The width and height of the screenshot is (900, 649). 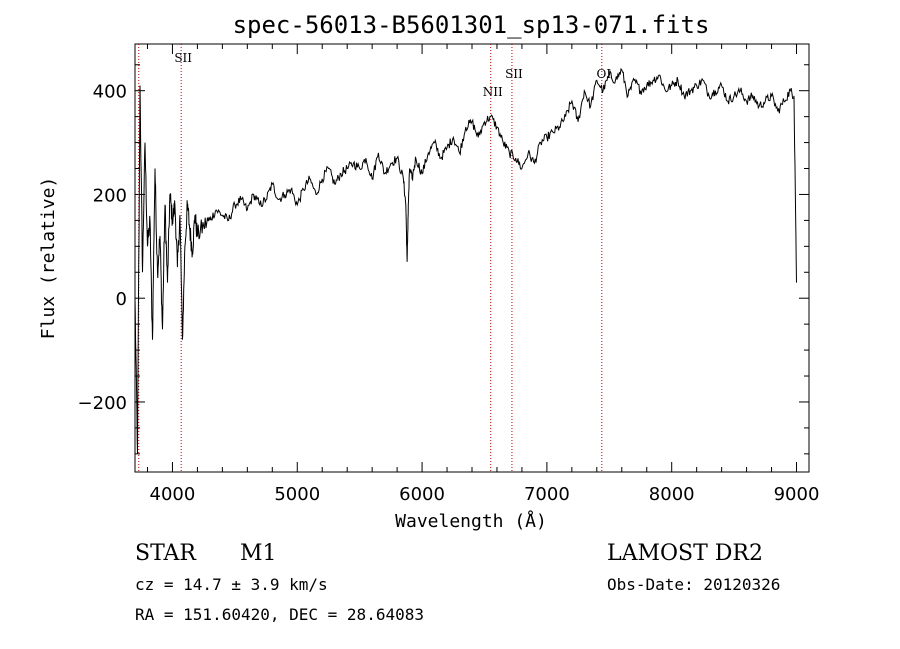 What do you see at coordinates (110, 92) in the screenshot?
I see `y-tick-label: 400` at bounding box center [110, 92].